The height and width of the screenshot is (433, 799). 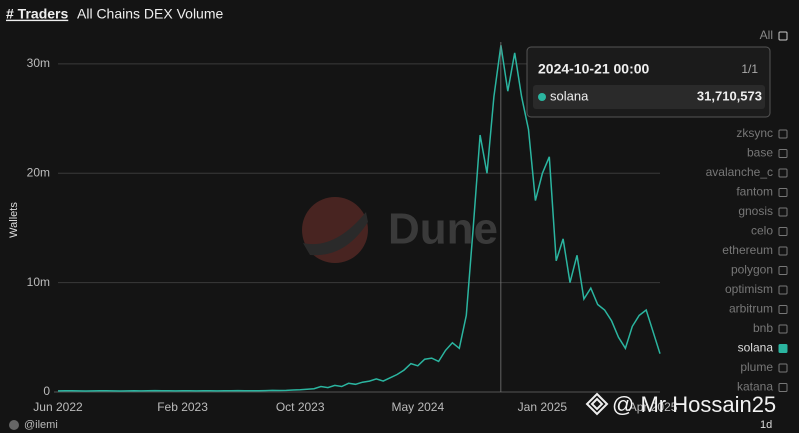 What do you see at coordinates (594, 69) in the screenshot?
I see `tooltip-date: 2024-10-21 00:00` at bounding box center [594, 69].